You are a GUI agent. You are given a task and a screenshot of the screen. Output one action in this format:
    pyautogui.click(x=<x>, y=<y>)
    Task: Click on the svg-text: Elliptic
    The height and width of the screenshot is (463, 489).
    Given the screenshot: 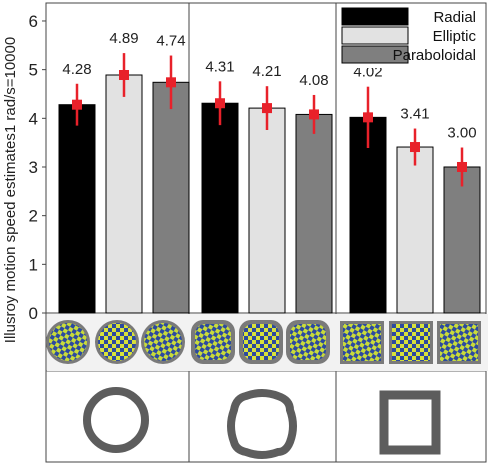 What is the action you would take?
    pyautogui.click(x=455, y=36)
    